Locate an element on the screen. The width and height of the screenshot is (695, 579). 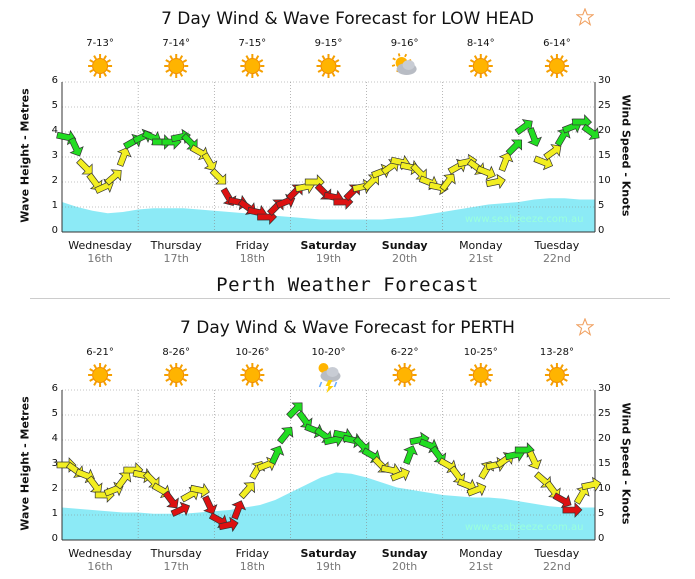
day-temperature: 9-16° is located at coordinates (404, 43).